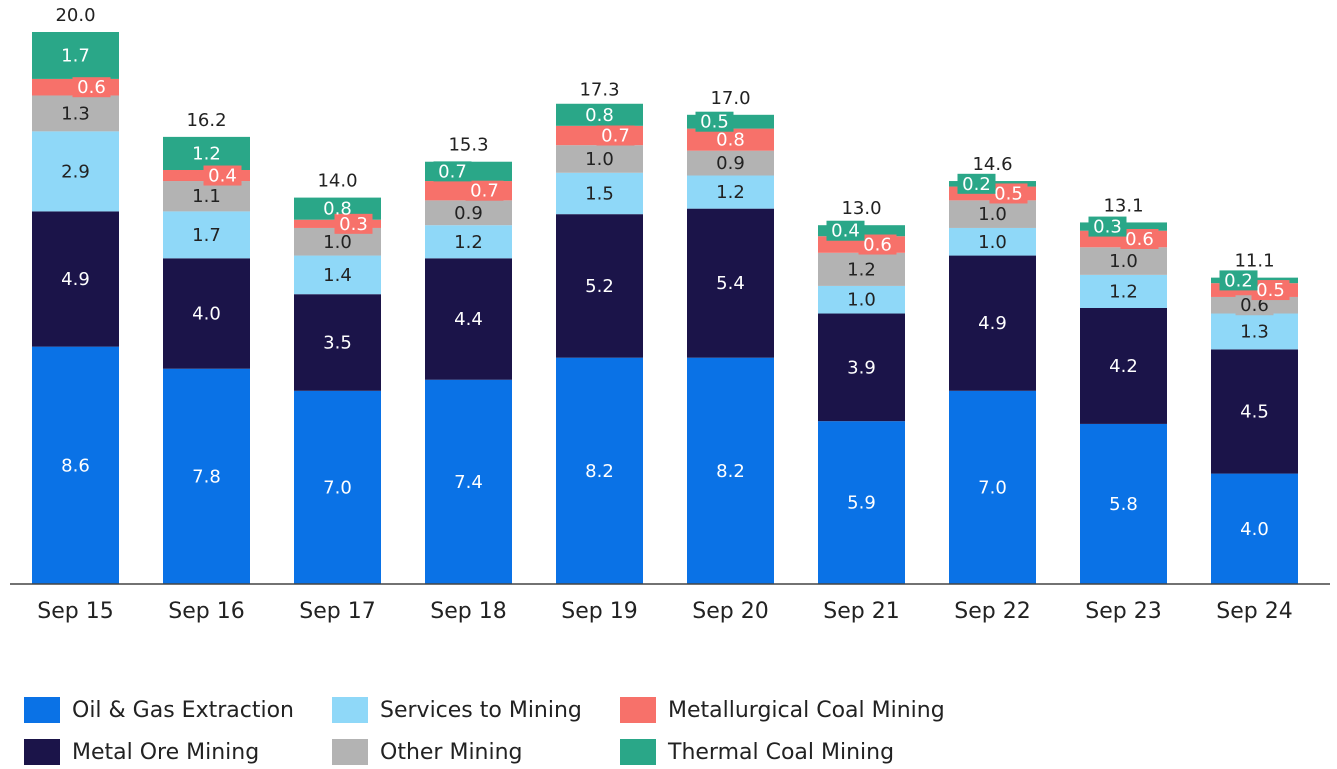 The height and width of the screenshot is (769, 1337). What do you see at coordinates (861, 611) in the screenshot?
I see `x-tick-label: Sep 21` at bounding box center [861, 611].